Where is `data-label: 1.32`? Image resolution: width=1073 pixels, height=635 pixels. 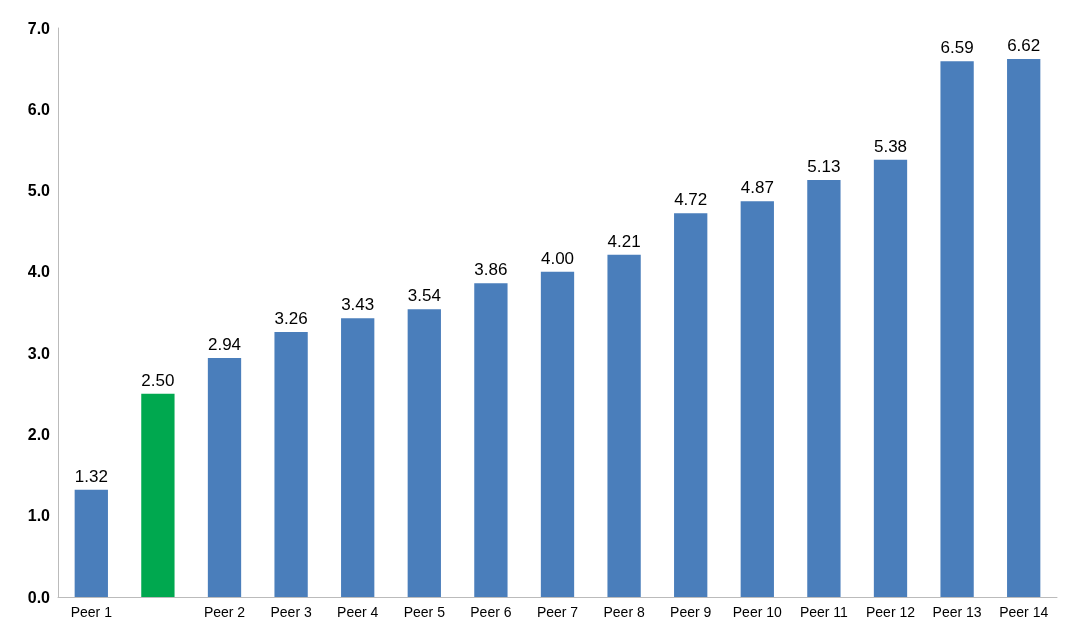
data-label: 1.32 is located at coordinates (91, 476).